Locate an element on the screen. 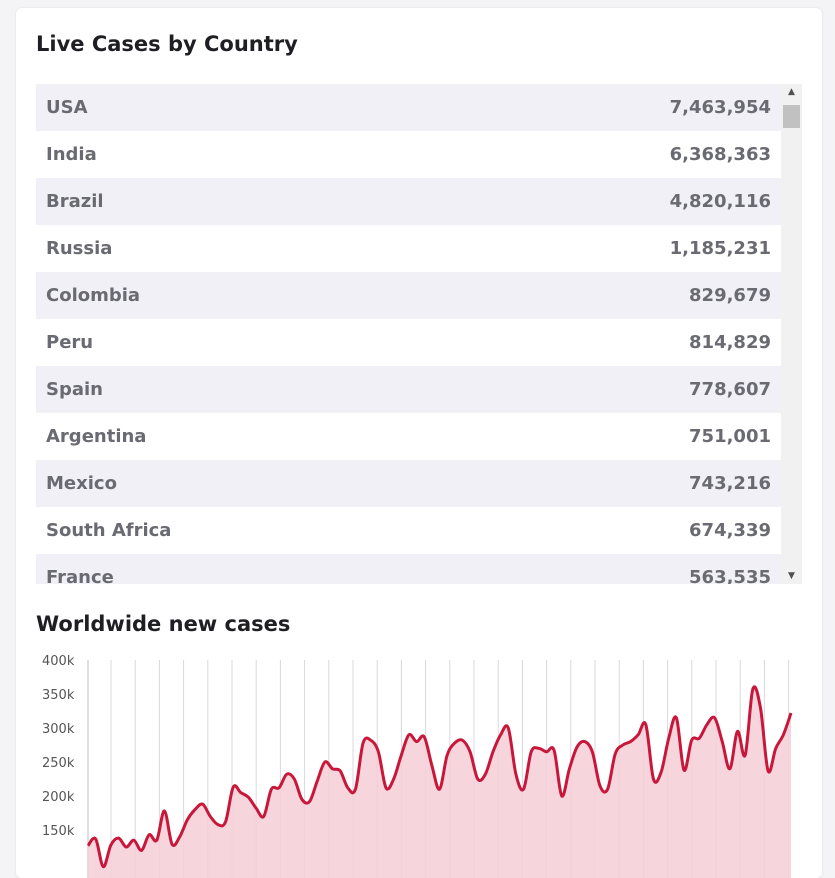  y-tick-label: 200k is located at coordinates (58, 797).